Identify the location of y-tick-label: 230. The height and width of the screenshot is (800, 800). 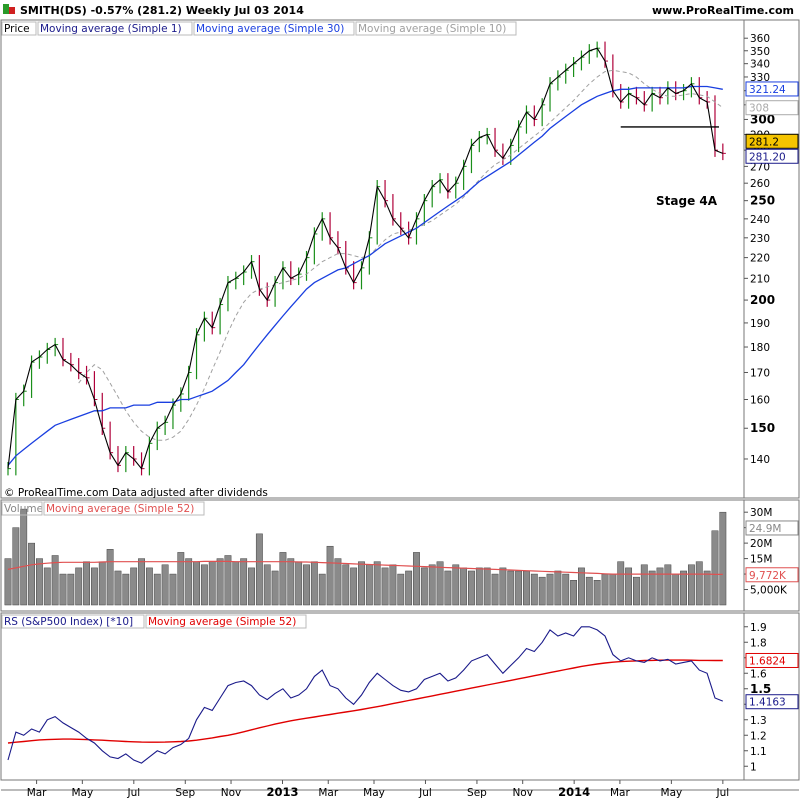
(760, 239).